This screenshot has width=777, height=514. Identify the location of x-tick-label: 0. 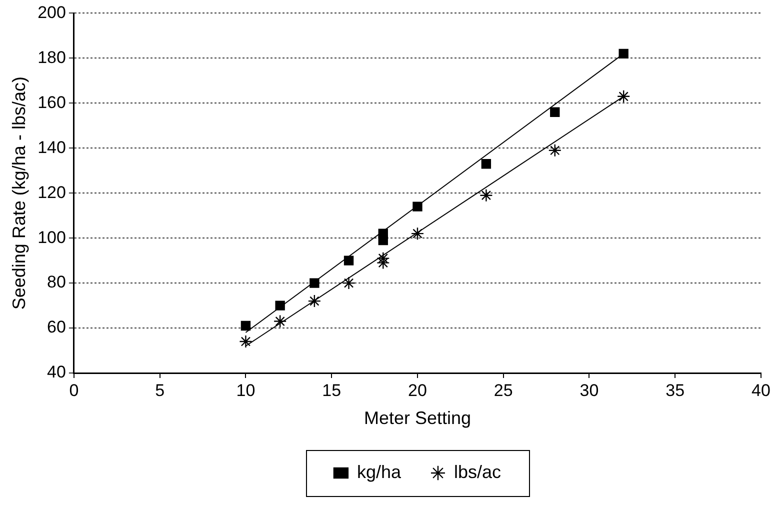
(74, 390).